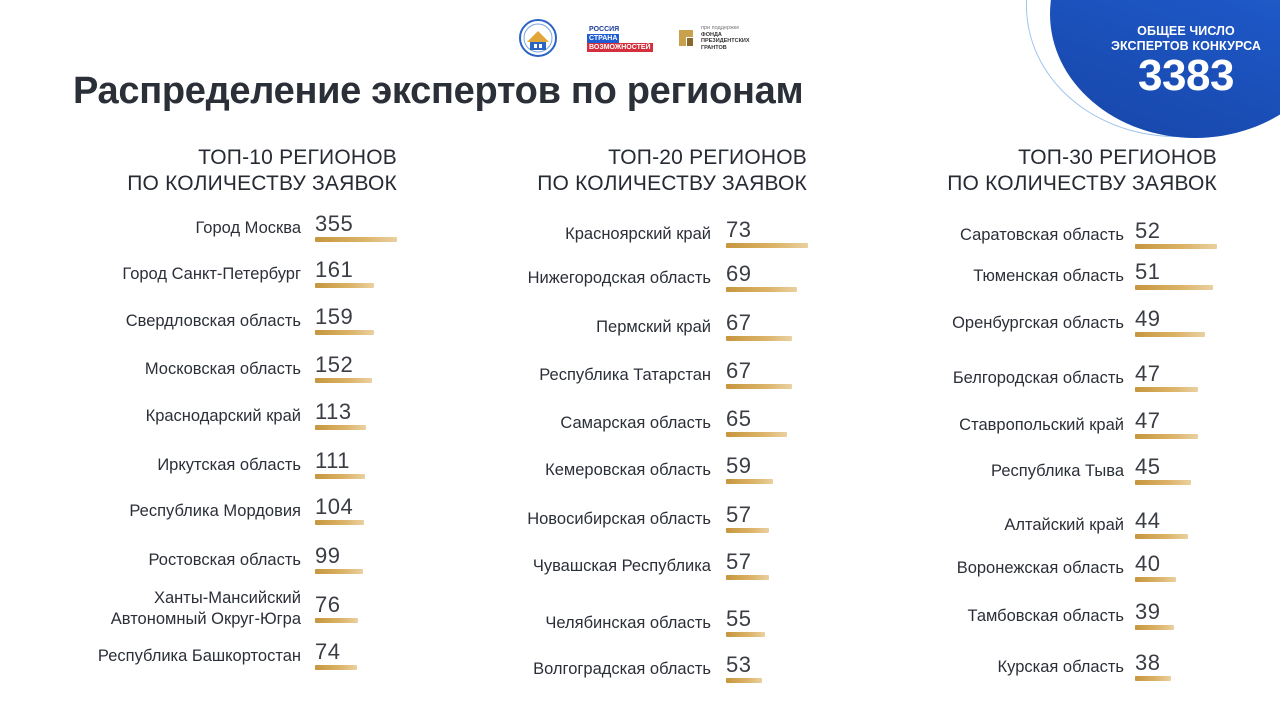  Describe the element at coordinates (672, 171) in the screenshot. I see `chart-title-2: ТОП-20 РЕГИОНОВ ПО КОЛИЧЕСТВУ ЗАЯВОК` at that location.